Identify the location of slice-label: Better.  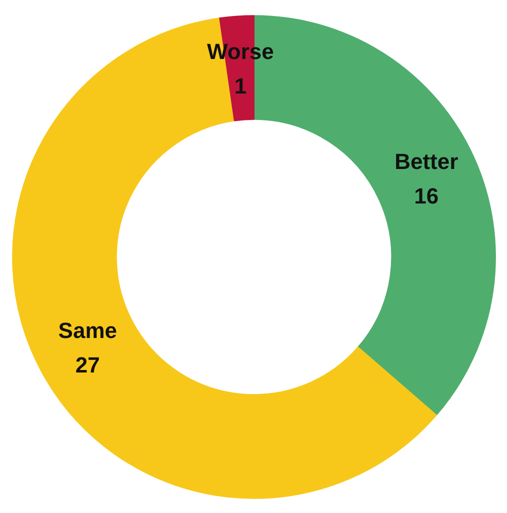
(426, 161).